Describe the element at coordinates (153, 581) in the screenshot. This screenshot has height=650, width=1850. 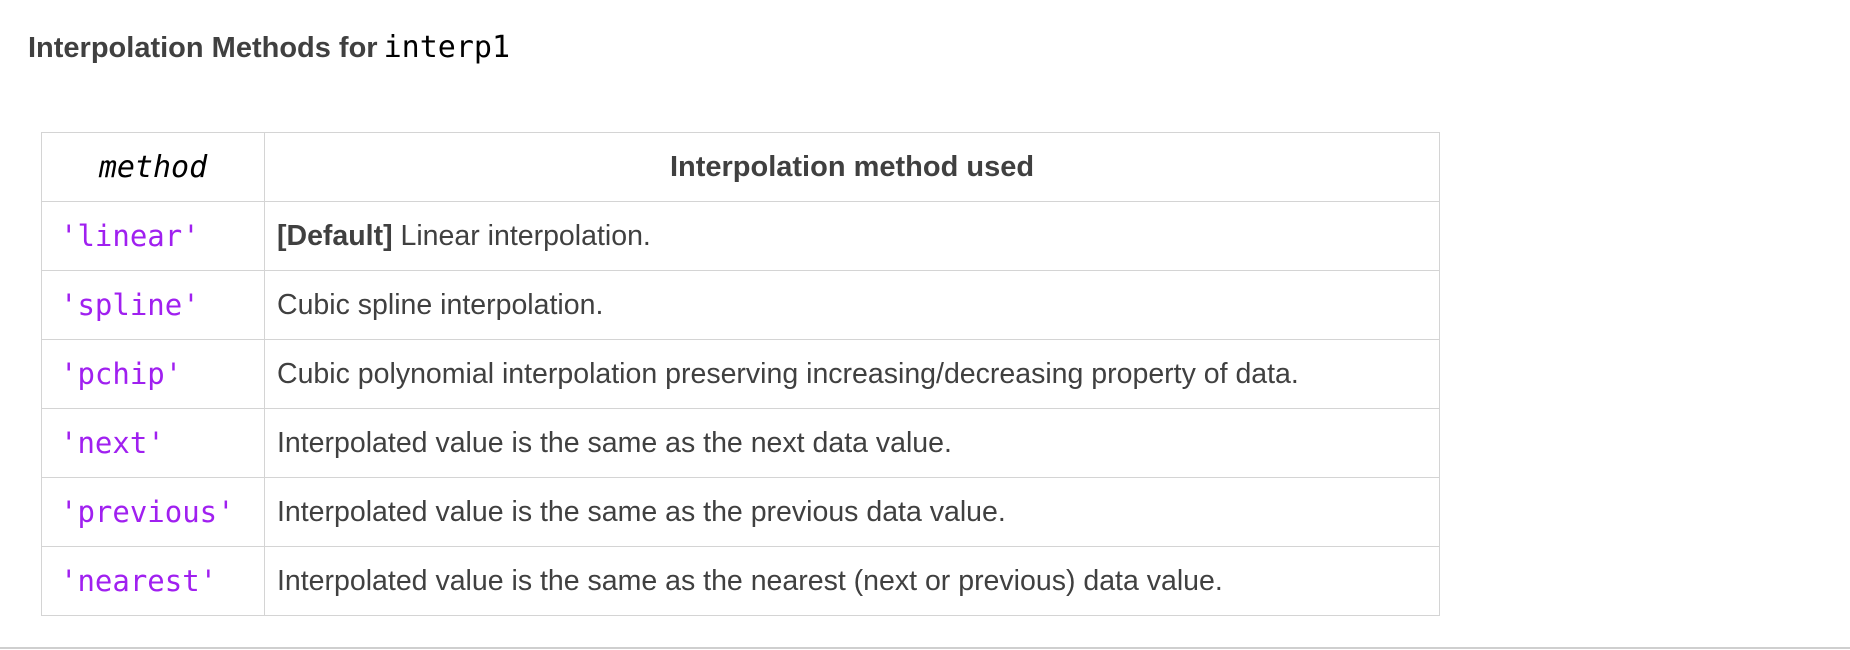
I see `method-value: 'nearest'` at that location.